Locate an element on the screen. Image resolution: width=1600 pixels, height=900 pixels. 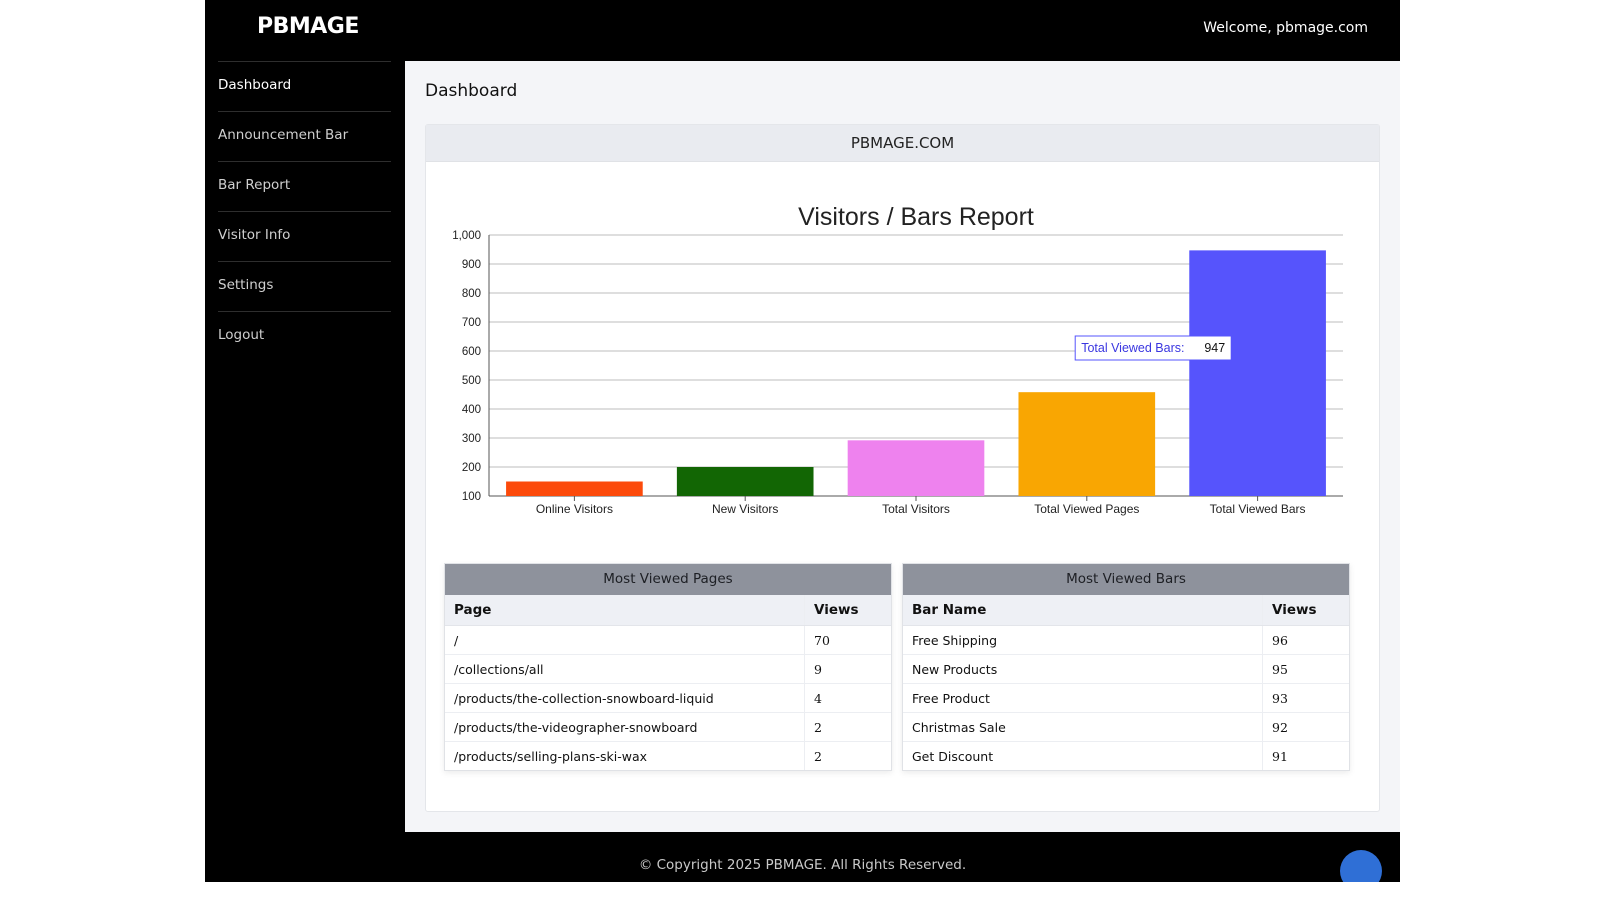
table-row: Free Product 93 is located at coordinates (1126, 698).